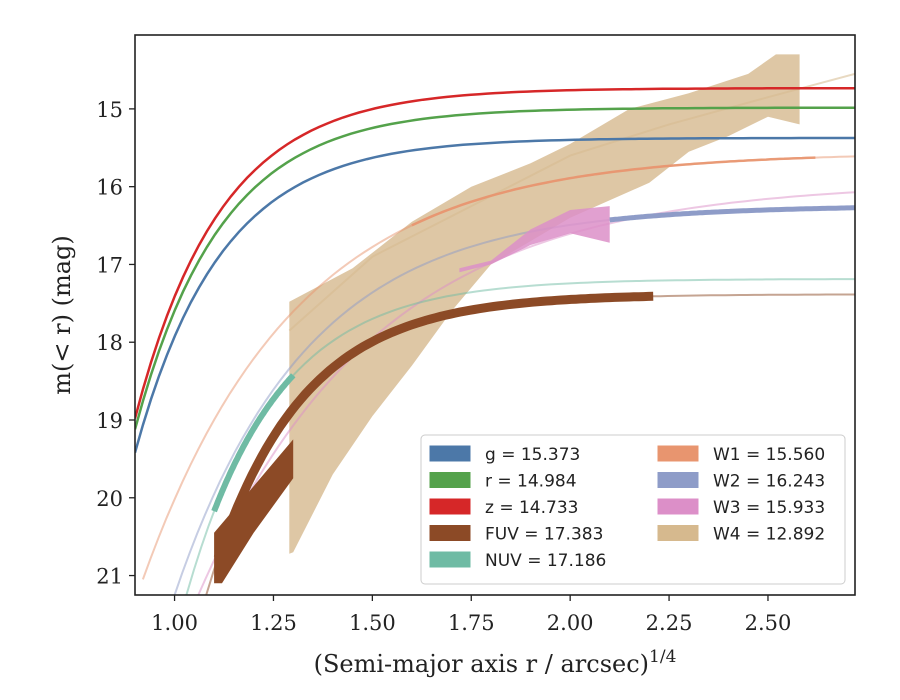  What do you see at coordinates (531, 482) in the screenshot?
I see `legend-label-r: r = 14.984` at bounding box center [531, 482].